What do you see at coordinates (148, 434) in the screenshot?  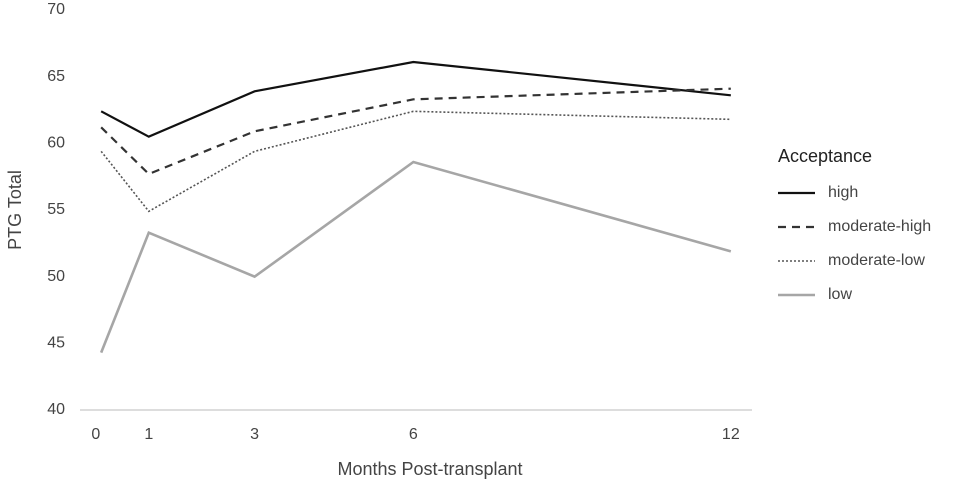 I see `x-tick-label: 1` at bounding box center [148, 434].